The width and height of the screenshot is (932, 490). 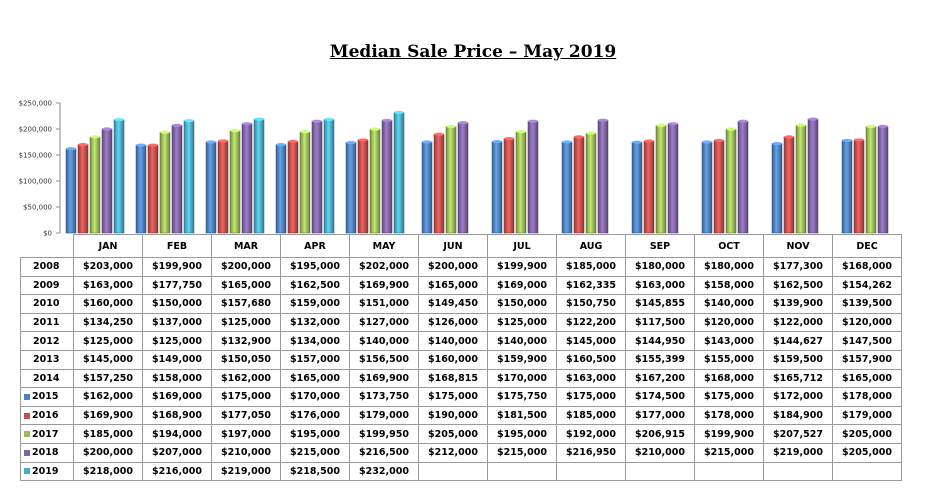 I want to click on chart-title: Median Sale Price – May 2019, so click(x=473, y=52).